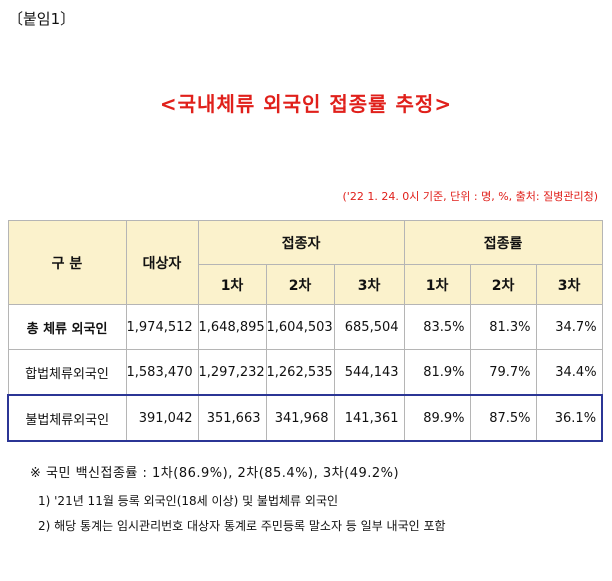  Describe the element at coordinates (300, 284) in the screenshot. I see `header-vaccinated-dose-2: 2차` at that location.